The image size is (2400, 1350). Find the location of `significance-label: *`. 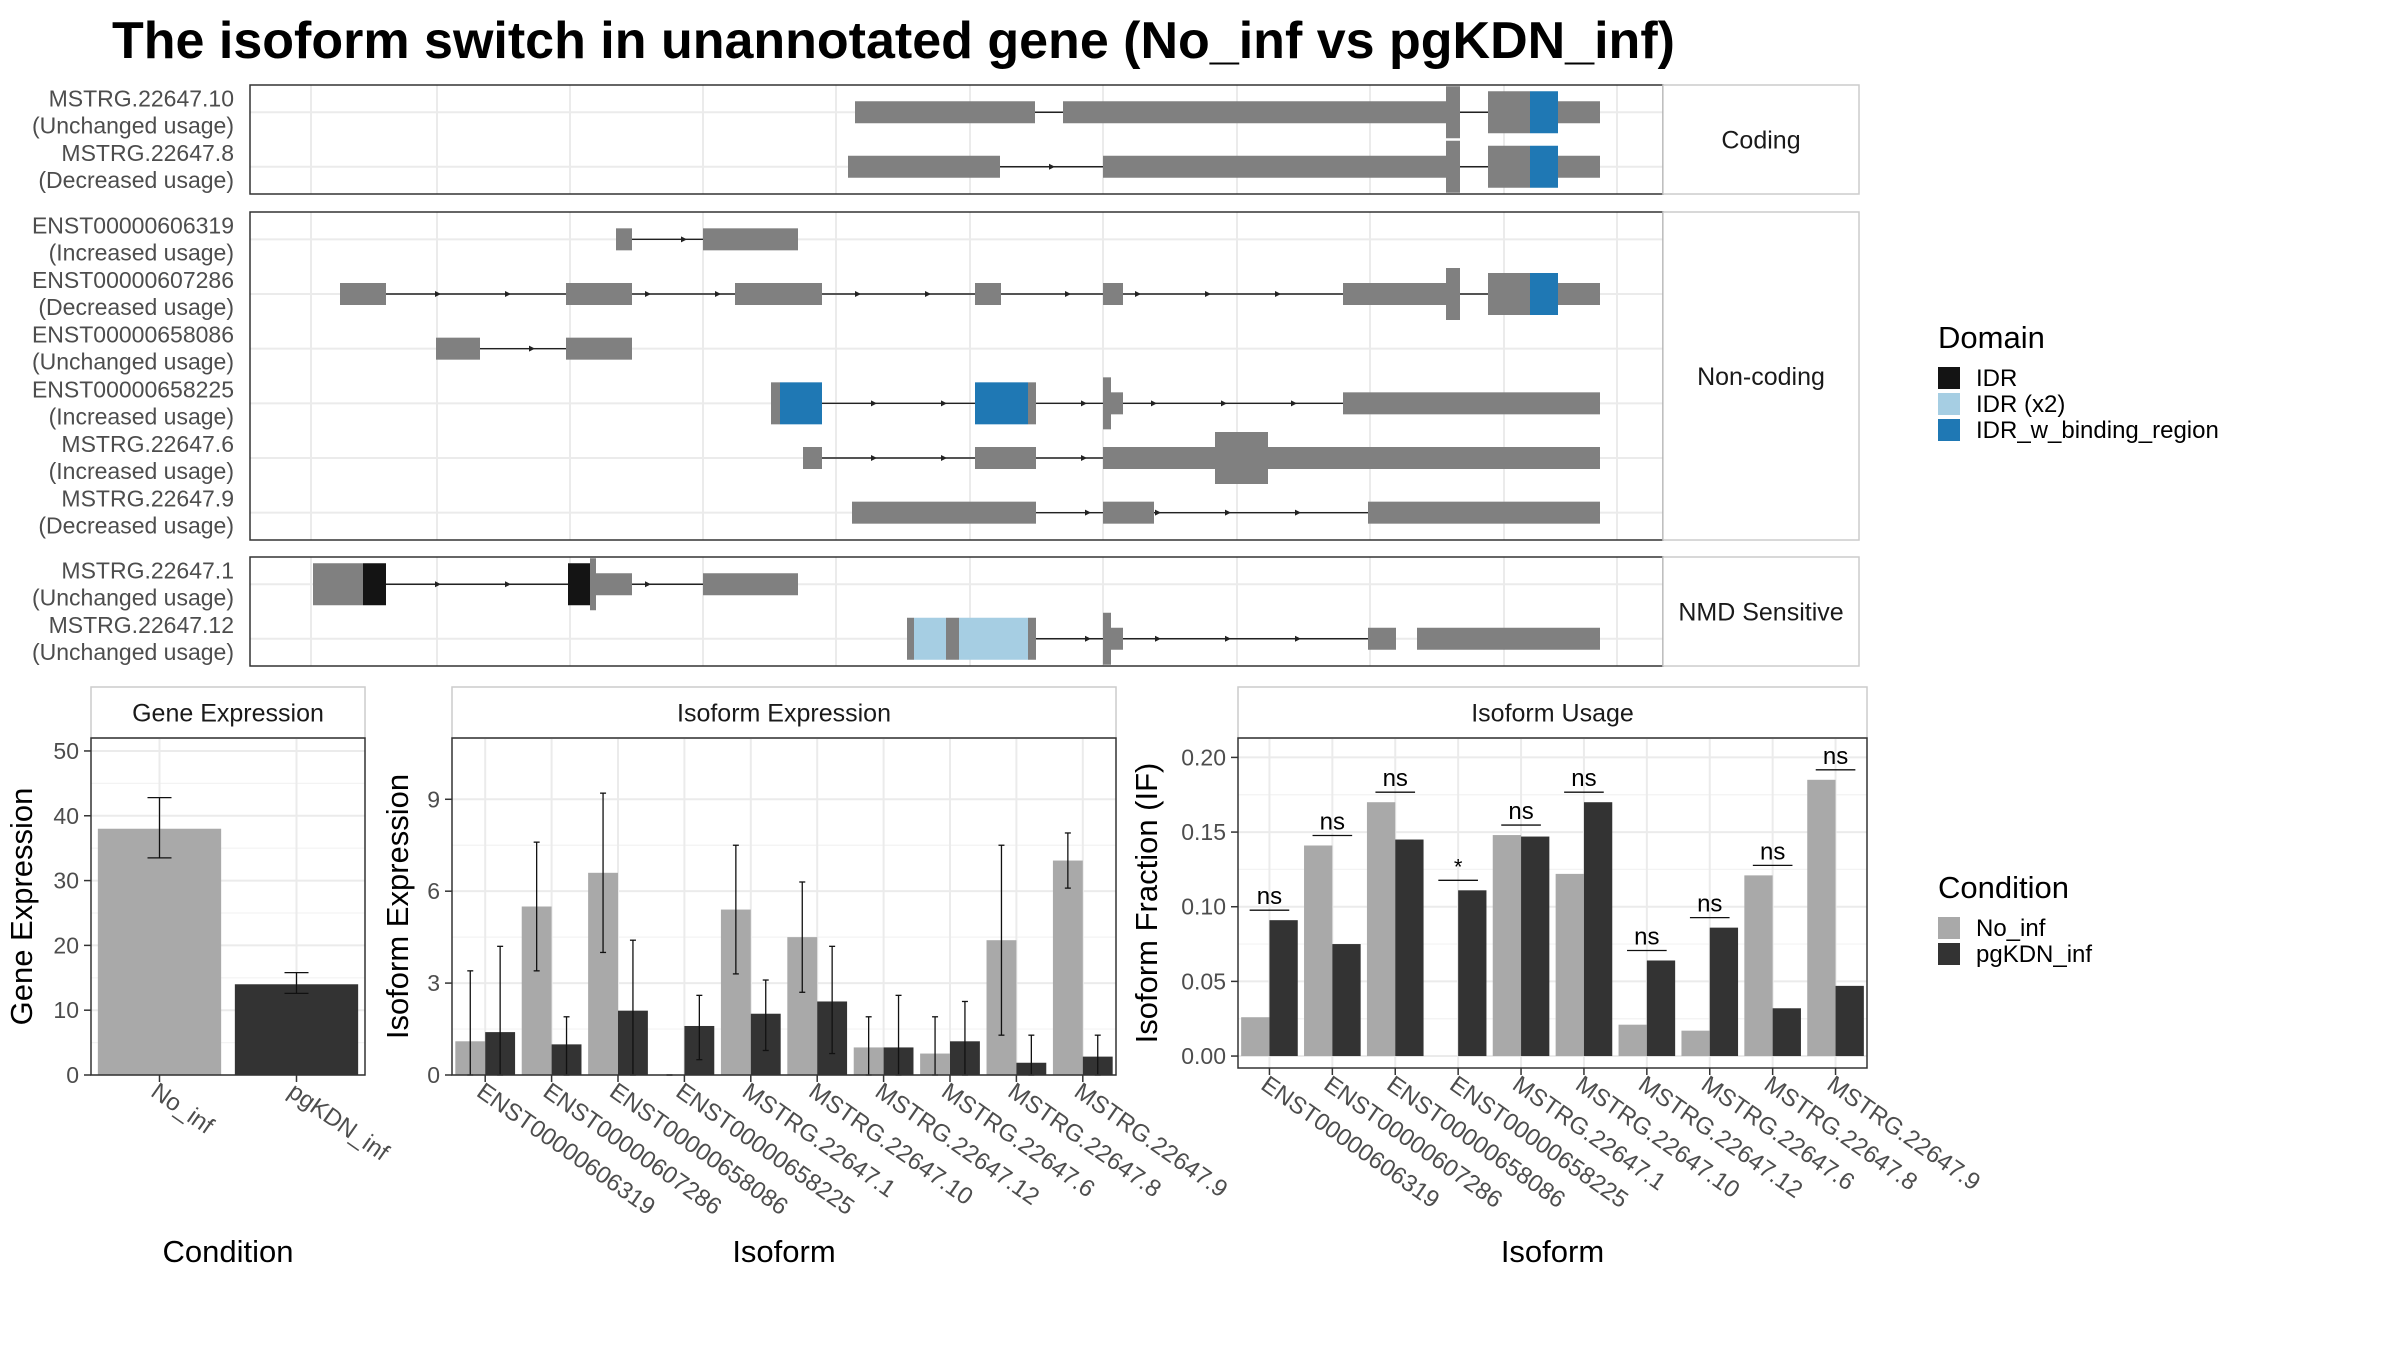

significance-label: * is located at coordinates (1458, 866).